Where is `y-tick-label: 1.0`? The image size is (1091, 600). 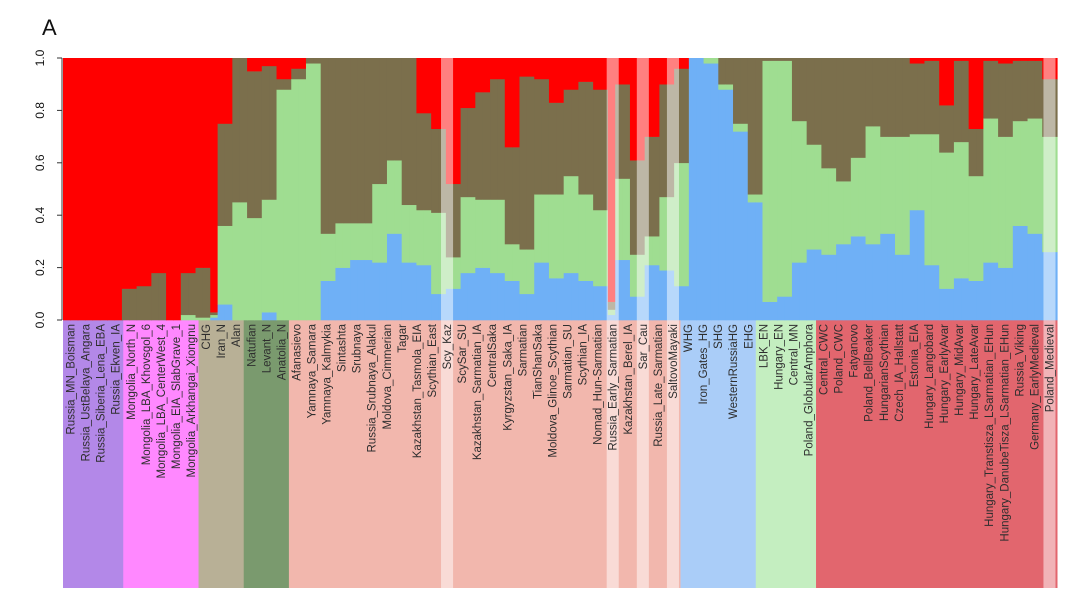
y-tick-label: 1.0 is located at coordinates (40, 57).